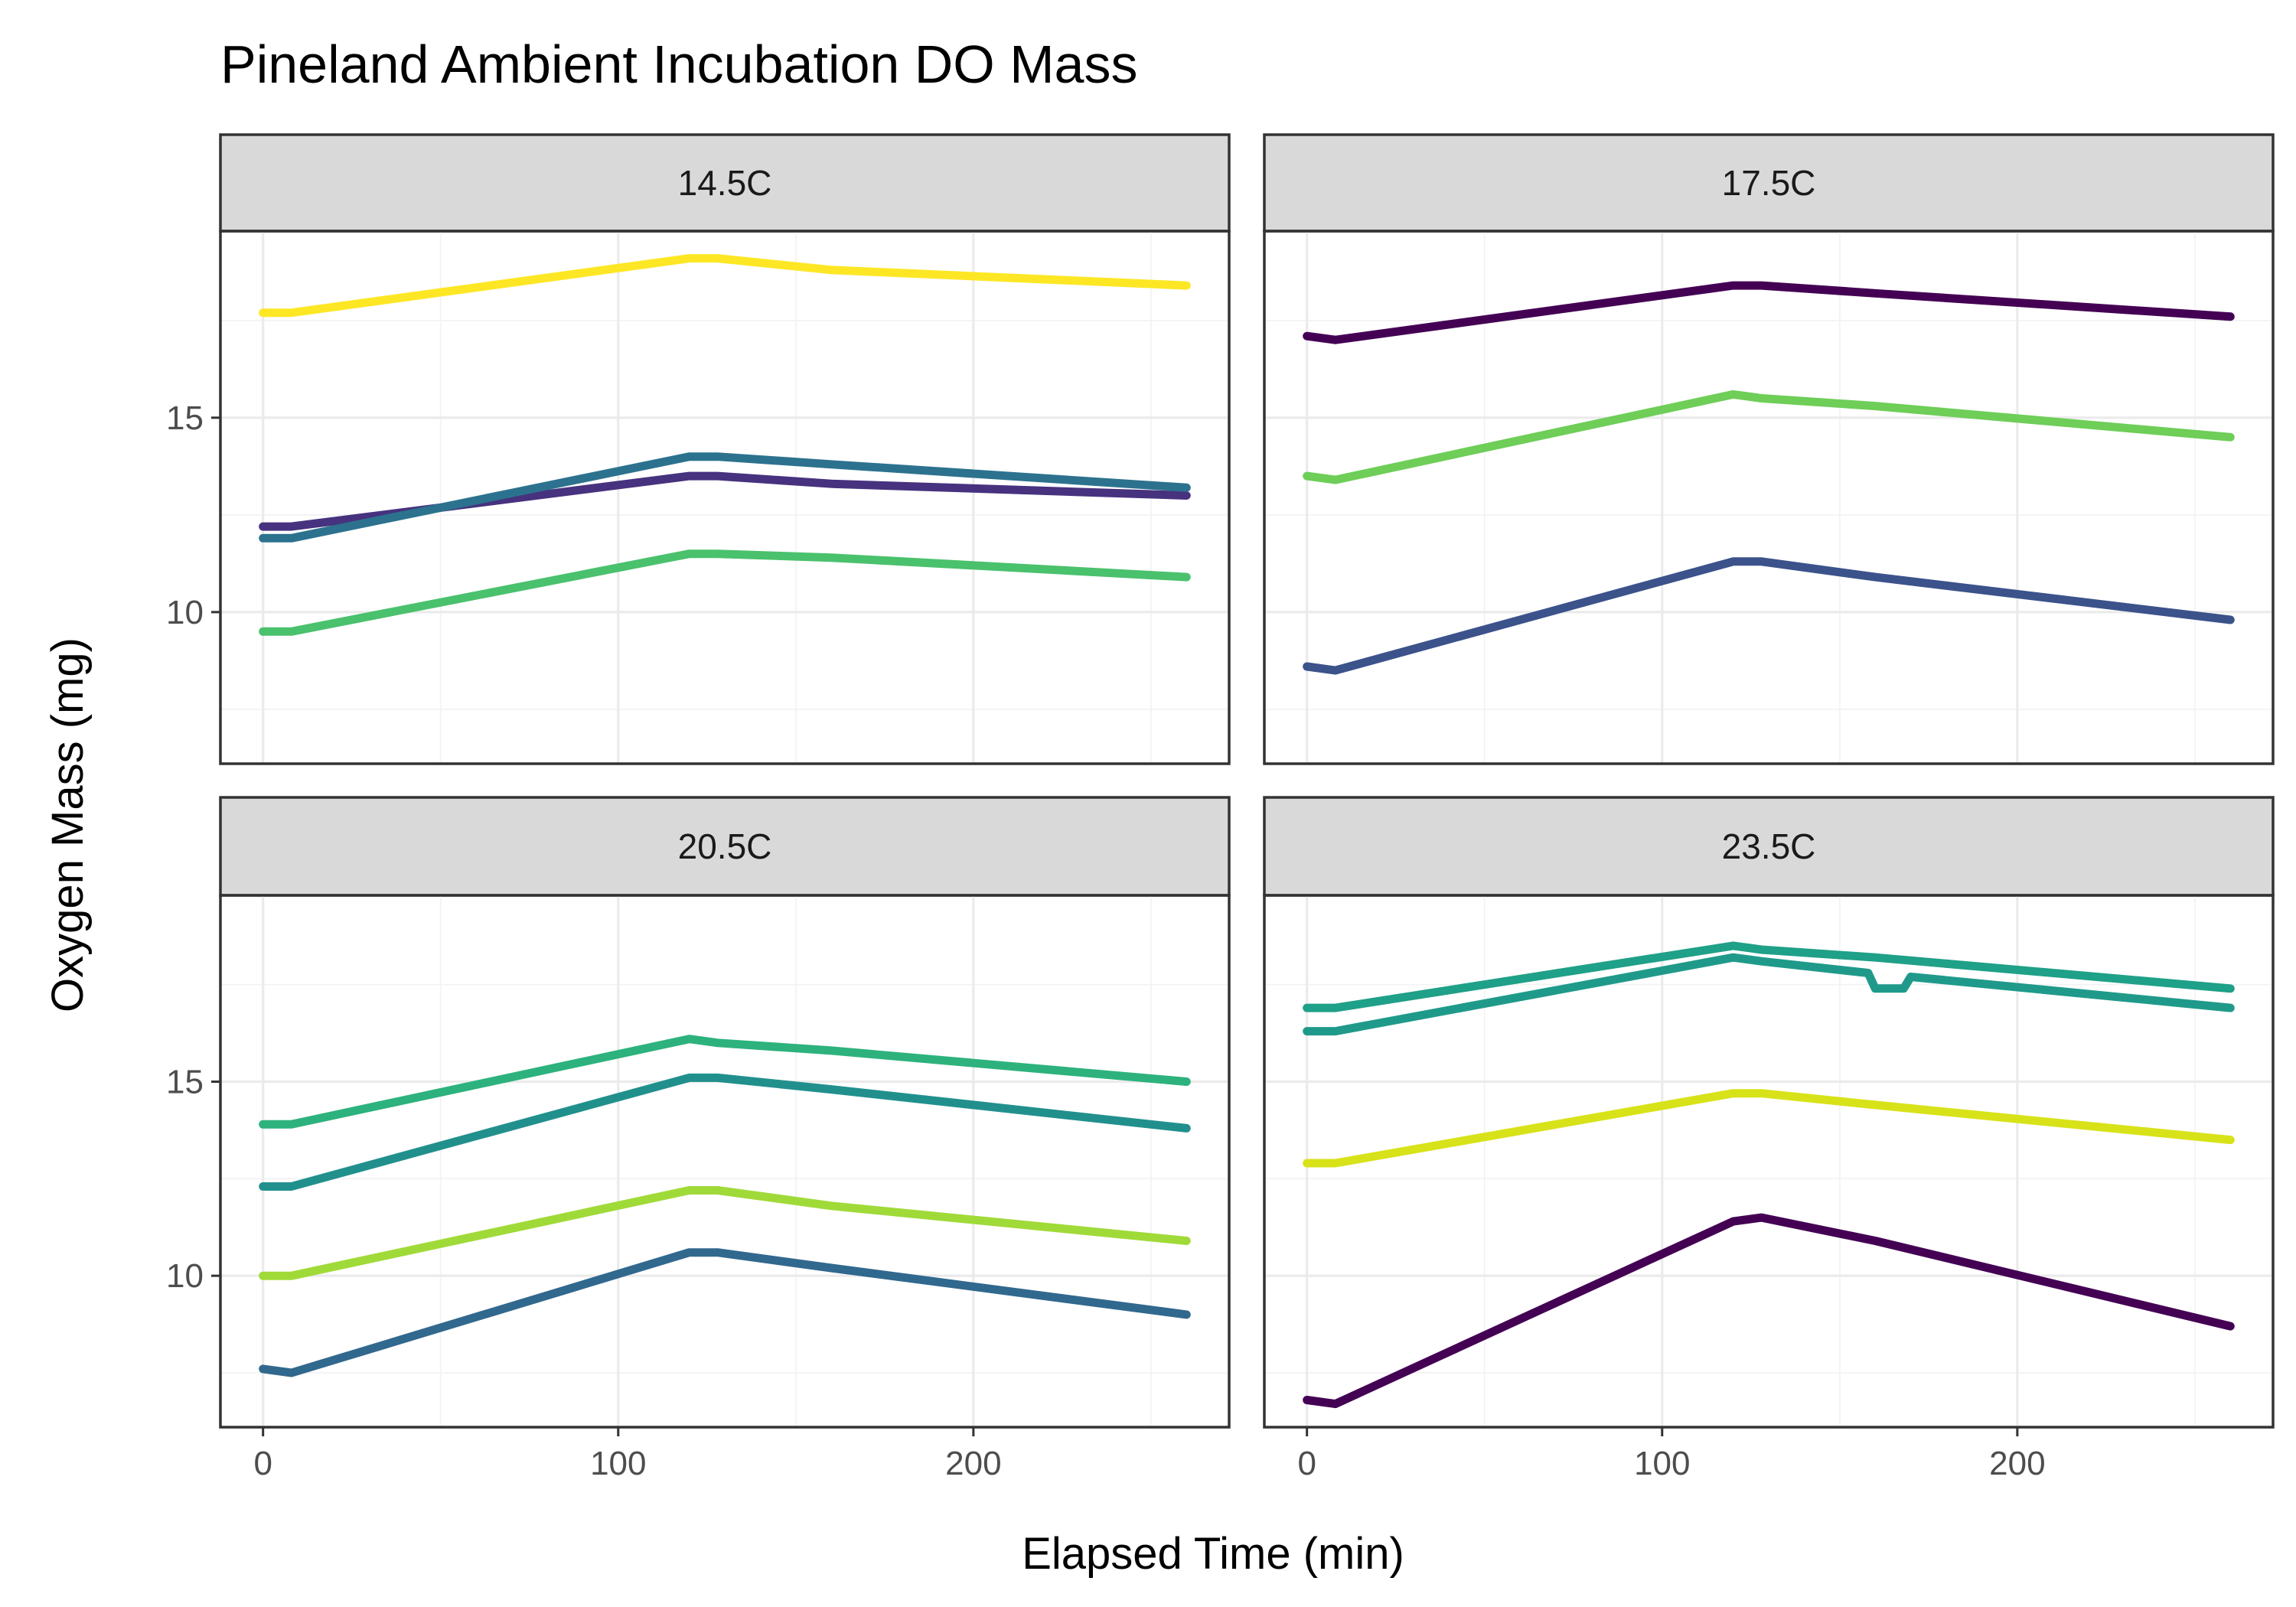 This screenshot has height=1607, width=2296. I want to click on facet-label: 20.5C, so click(725, 846).